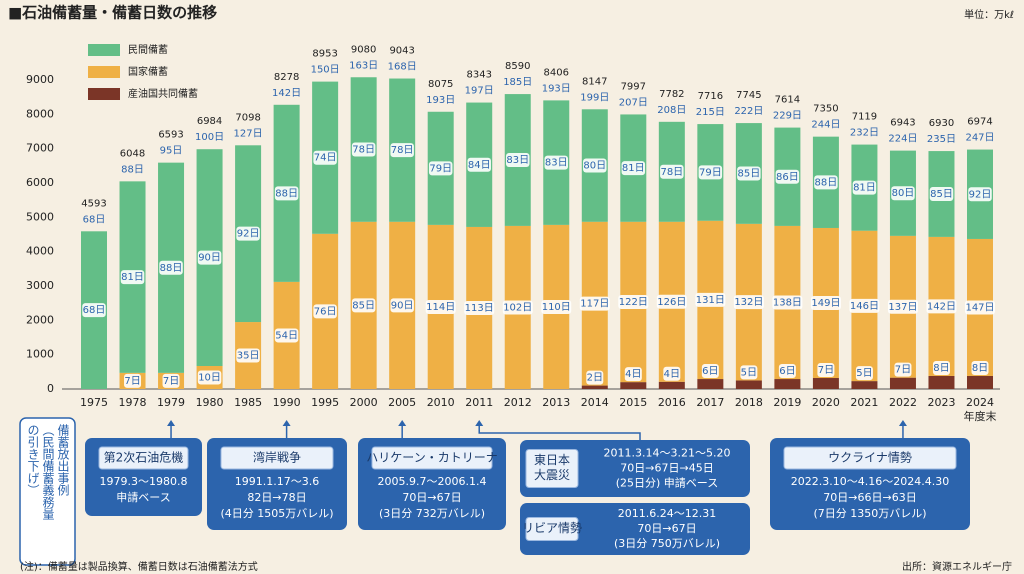  I want to click on total-value-label: 8953, so click(324, 54).